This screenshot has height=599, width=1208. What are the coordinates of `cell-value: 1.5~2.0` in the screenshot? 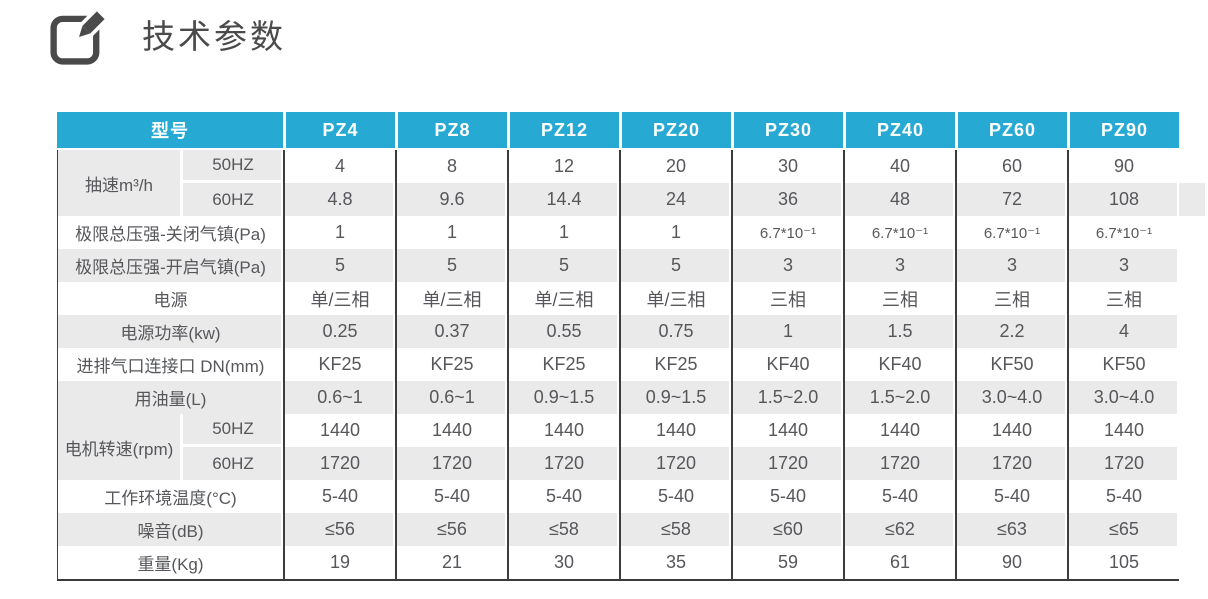 It's located at (787, 397).